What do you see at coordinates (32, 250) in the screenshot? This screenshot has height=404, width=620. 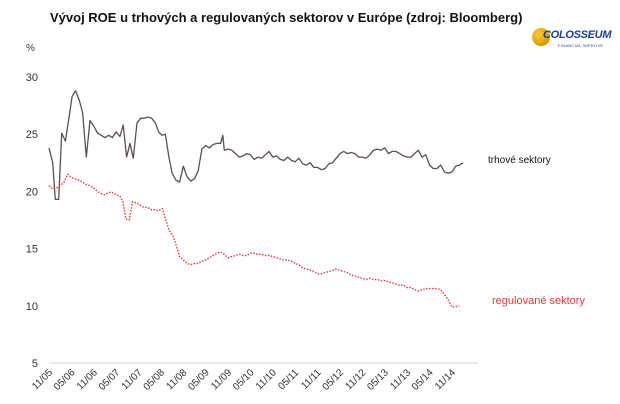 I see `y-tick-label-15: 15` at bounding box center [32, 250].